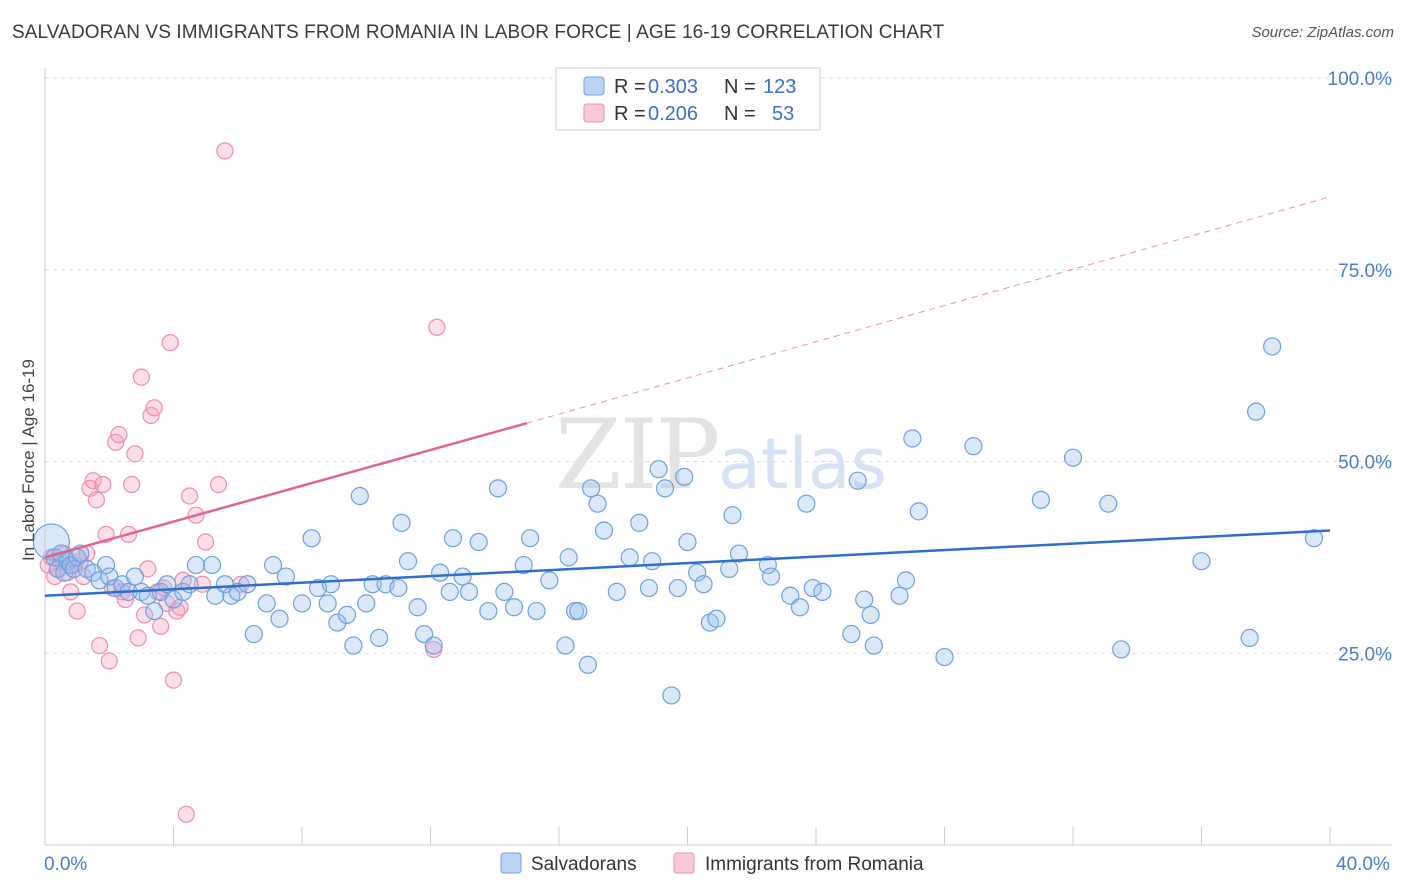  I want to click on y-tick-label-1: 50.0%, so click(1365, 463).